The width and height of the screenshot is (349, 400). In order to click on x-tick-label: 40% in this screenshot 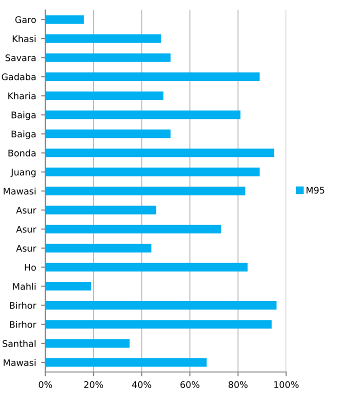, I will do `click(142, 384)`.